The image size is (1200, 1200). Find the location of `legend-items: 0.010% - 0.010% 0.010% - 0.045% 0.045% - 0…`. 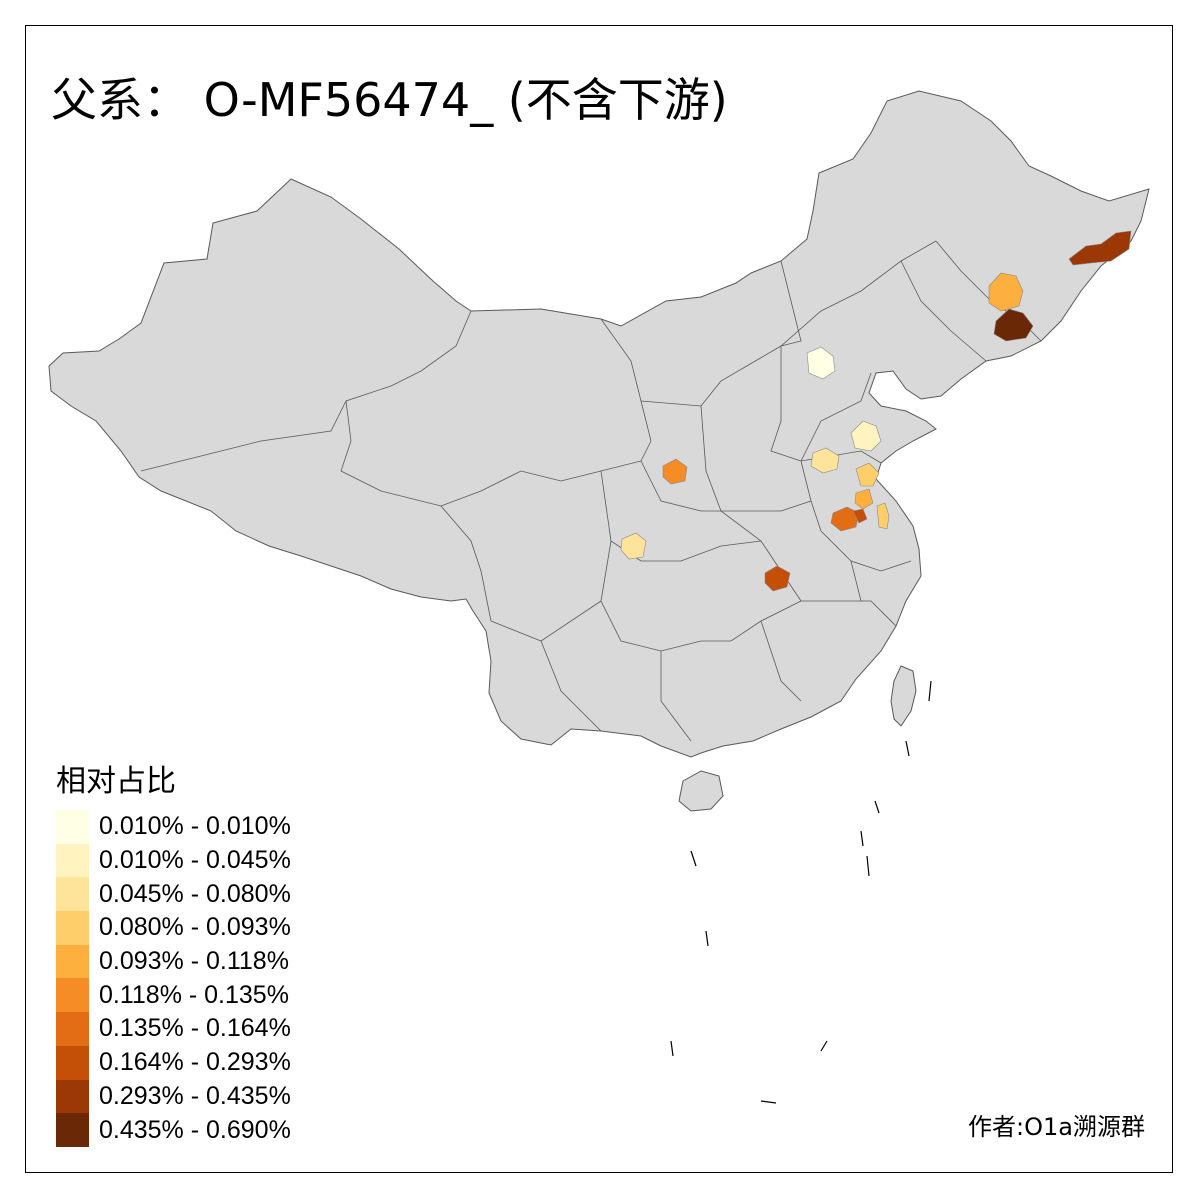

legend-items: 0.010% - 0.010% 0.010% - 0.045% 0.045% - 0… is located at coordinates (173, 978).